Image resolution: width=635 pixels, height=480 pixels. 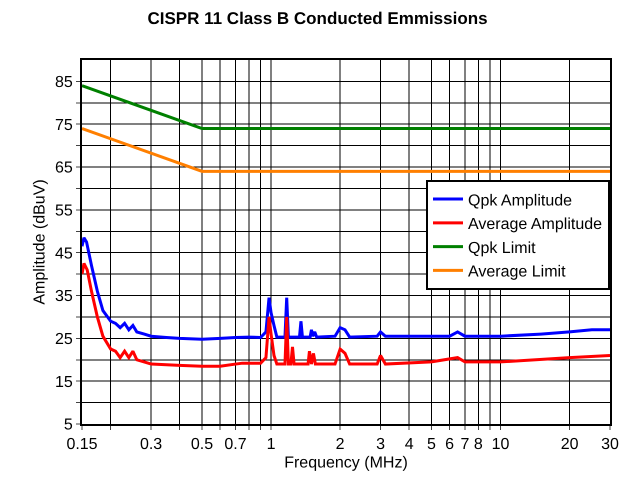 I want to click on x-tick-label: 8, so click(x=478, y=445).